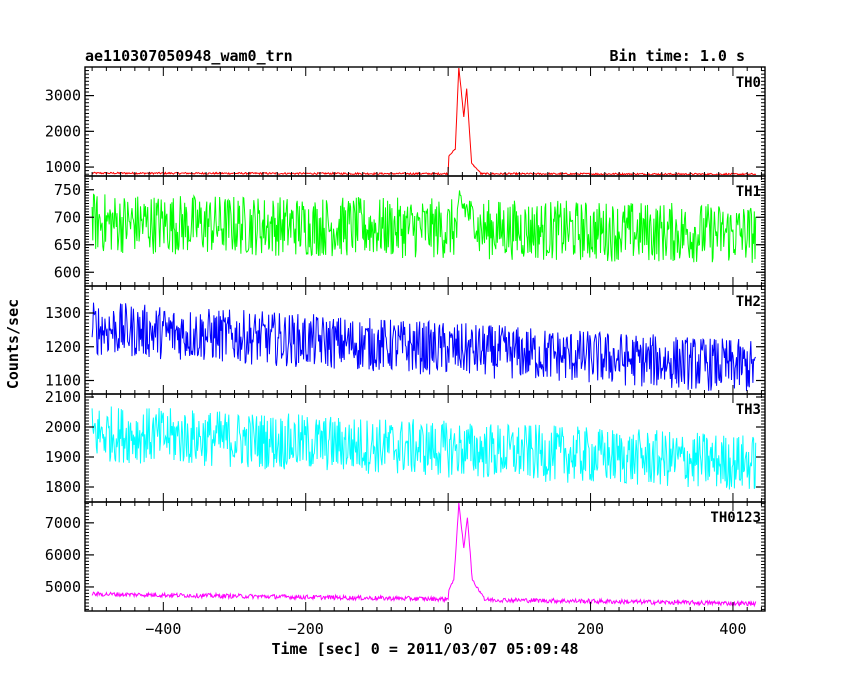  I want to click on panel-th2: 1100 1200 1300 TH2, so click(405, 340).